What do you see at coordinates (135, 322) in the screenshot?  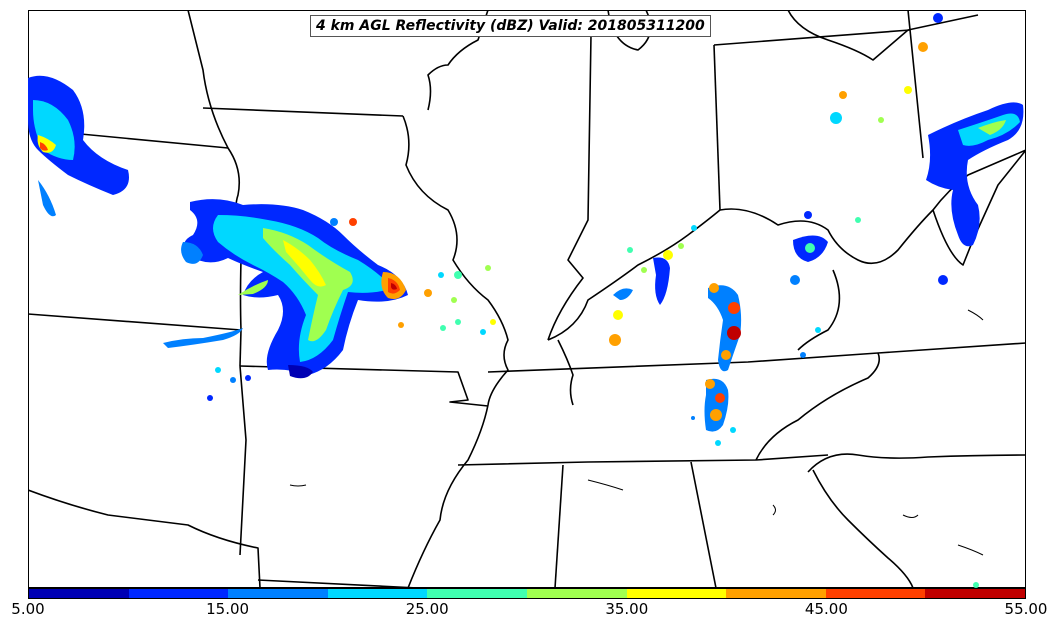 I see `border-ks-ok` at bounding box center [135, 322].